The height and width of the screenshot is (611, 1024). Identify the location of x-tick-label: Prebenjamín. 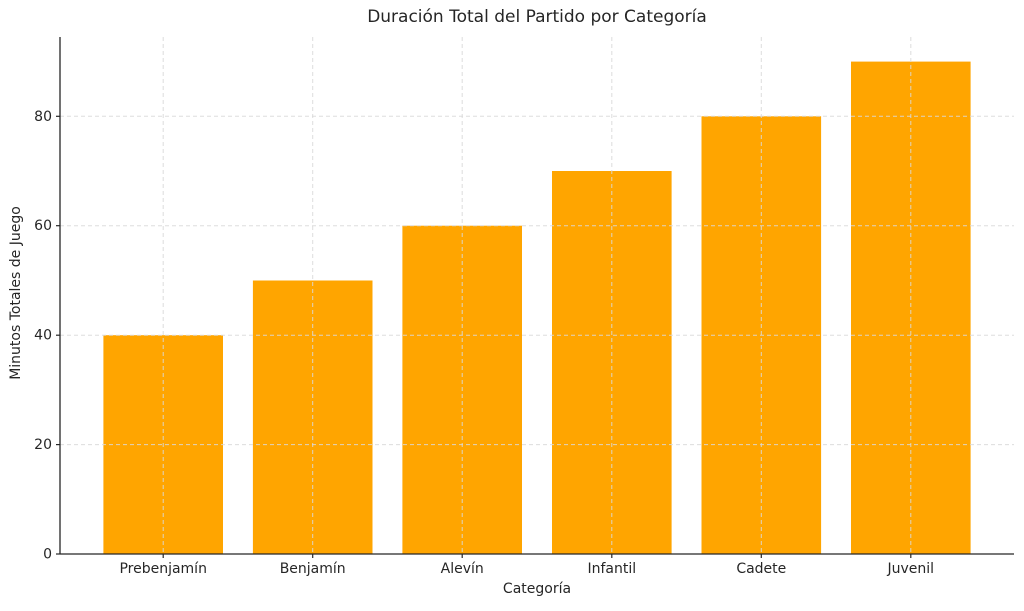
(163, 569).